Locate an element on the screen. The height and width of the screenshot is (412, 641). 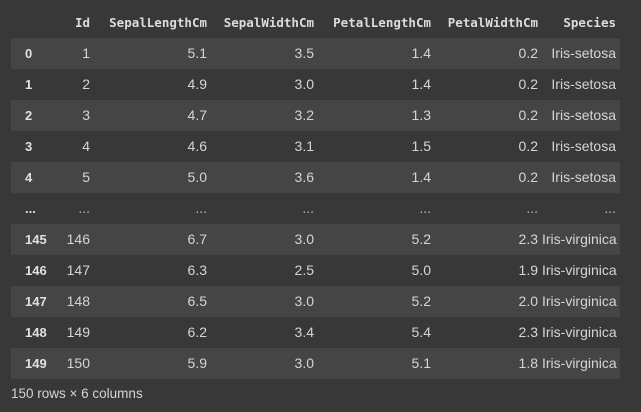
cell-id: 1 is located at coordinates (86, 53).